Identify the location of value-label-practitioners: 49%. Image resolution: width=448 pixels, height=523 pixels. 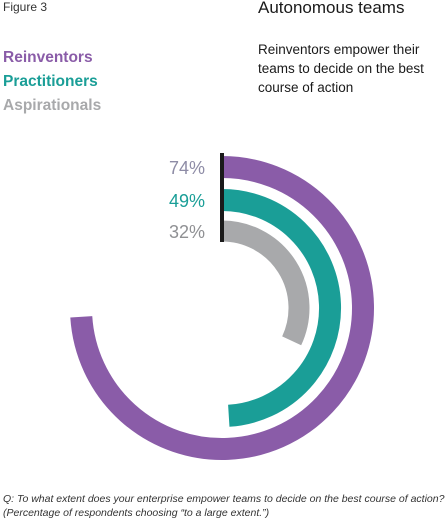
(187, 201).